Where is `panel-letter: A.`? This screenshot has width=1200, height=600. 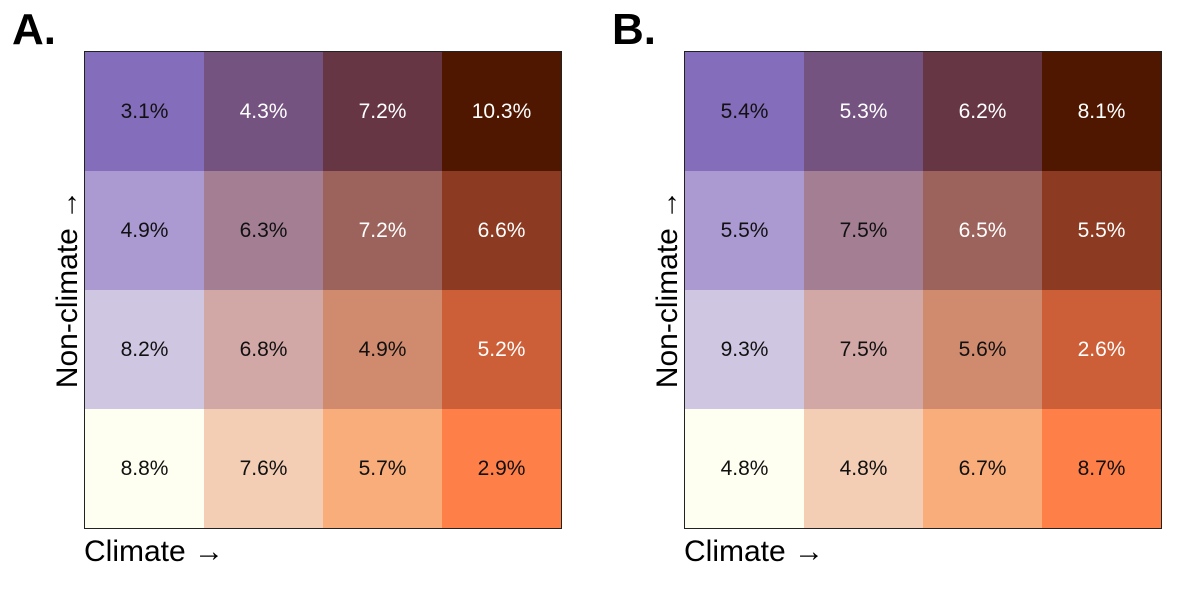 panel-letter: A. is located at coordinates (34, 29).